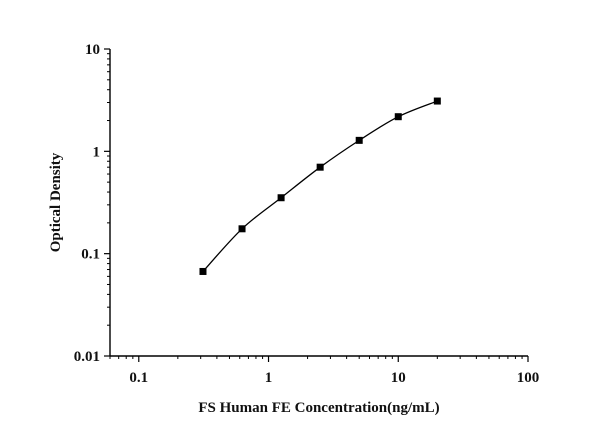  Describe the element at coordinates (269, 378) in the screenshot. I see `x-tick-label: 1` at that location.